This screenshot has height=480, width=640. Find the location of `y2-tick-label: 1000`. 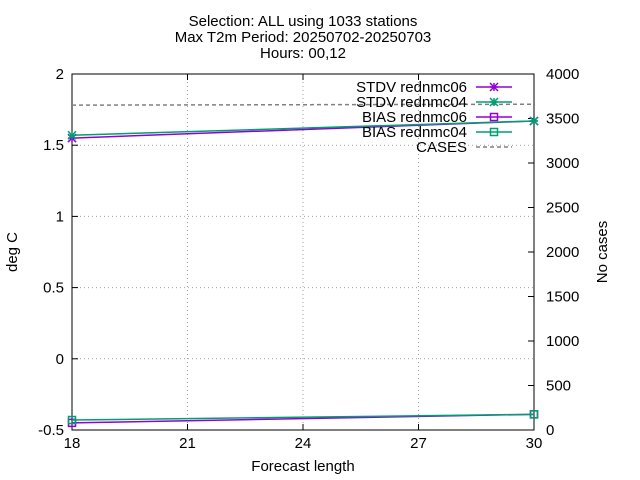

y2-tick-label: 1000 is located at coordinates (562, 341).